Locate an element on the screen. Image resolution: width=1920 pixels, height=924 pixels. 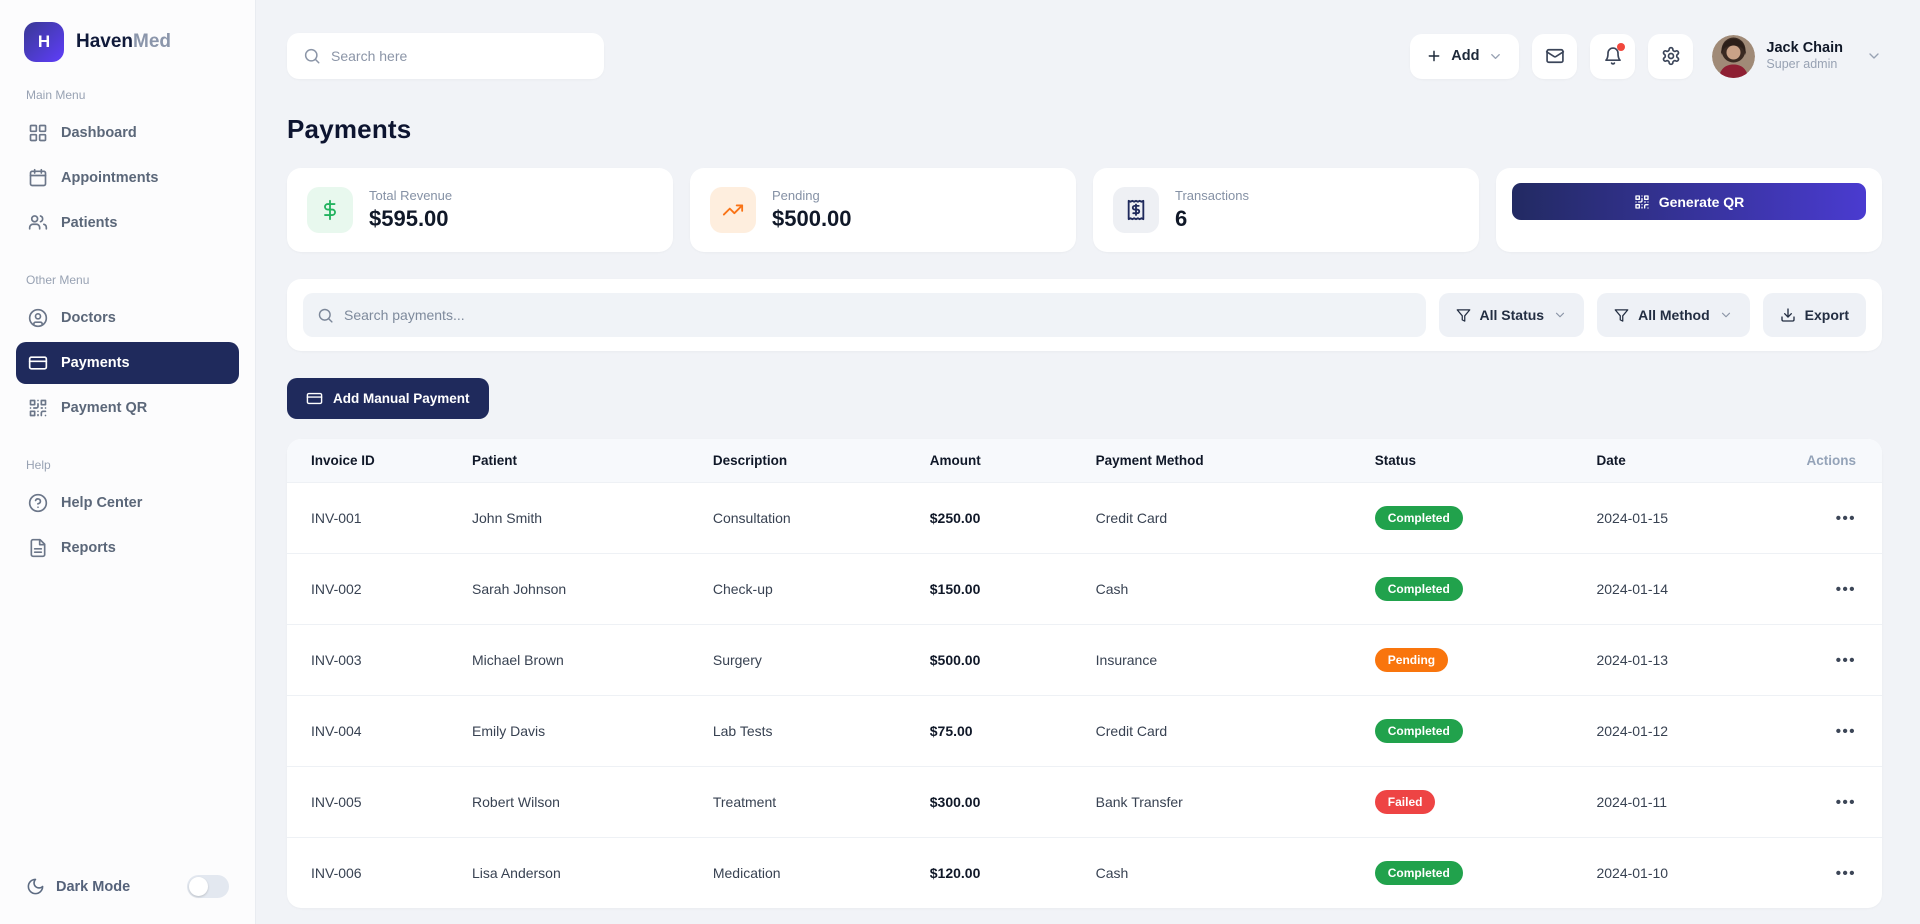
generate-qr-label: Generate QR is located at coordinates (1701, 201).